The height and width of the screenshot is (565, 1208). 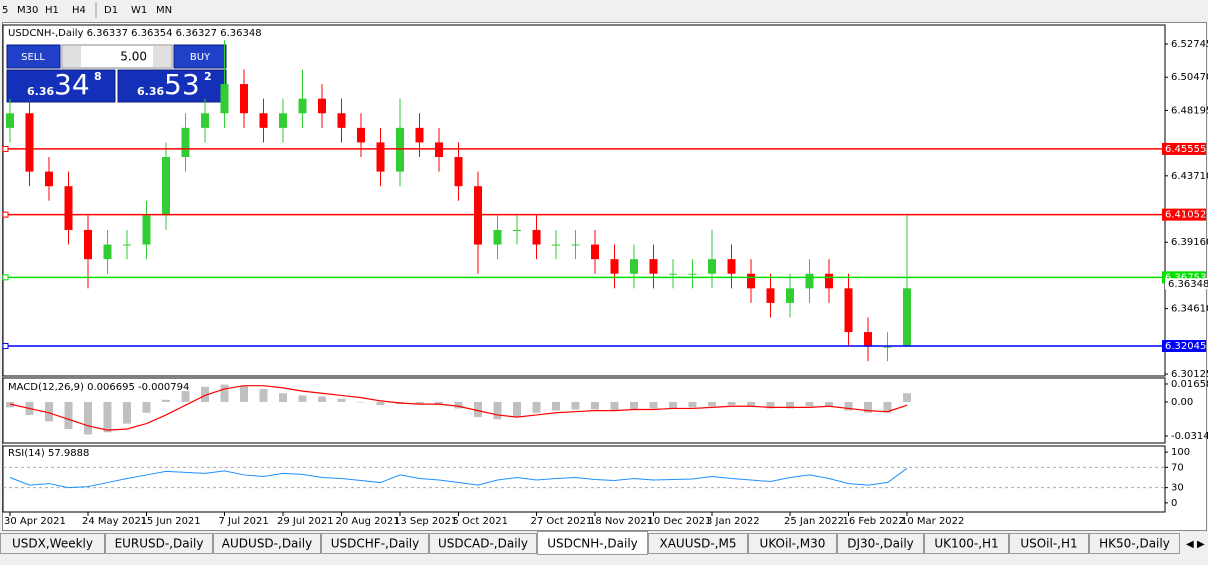 I want to click on sell-button, so click(x=33, y=56).